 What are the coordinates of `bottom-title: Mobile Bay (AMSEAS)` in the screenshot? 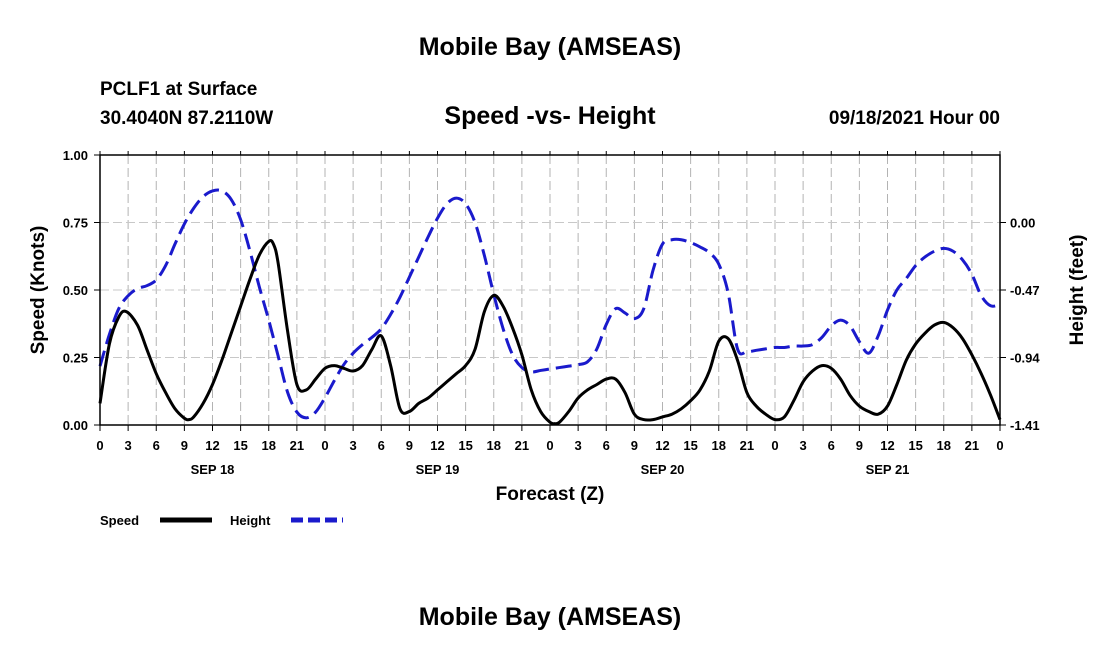 It's located at (550, 617).